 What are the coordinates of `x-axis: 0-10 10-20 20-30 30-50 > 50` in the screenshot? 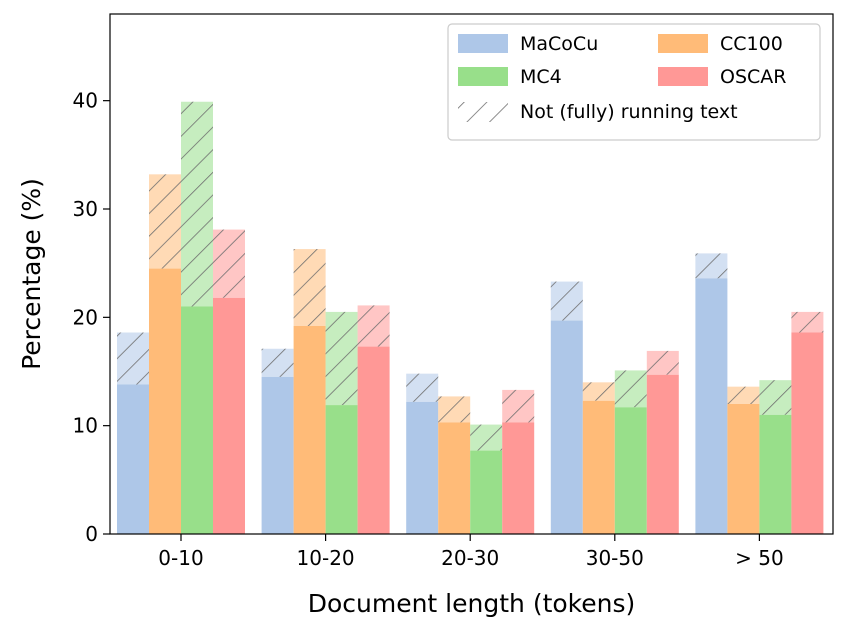 It's located at (471, 552).